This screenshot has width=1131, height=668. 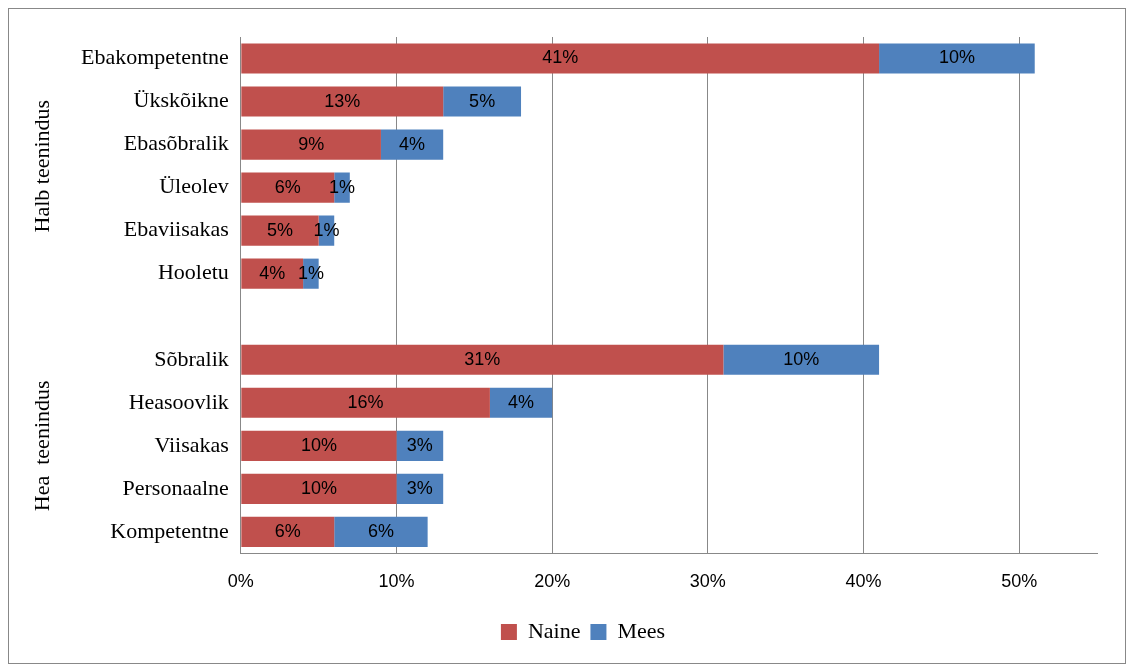 What do you see at coordinates (193, 272) in the screenshot?
I see `y-tick-label: Hooletu` at bounding box center [193, 272].